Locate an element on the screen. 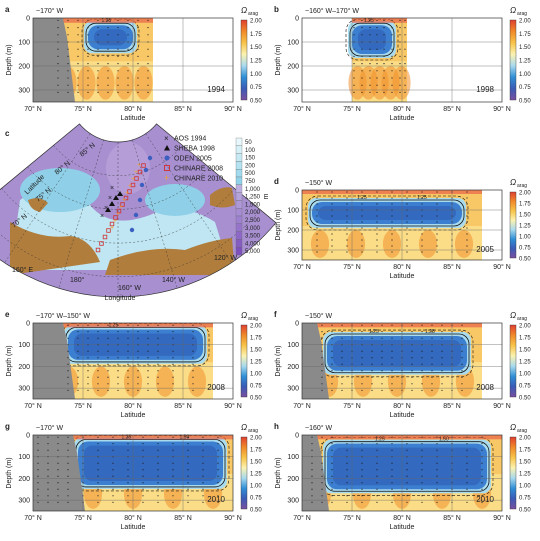  station-aos-1994: × is located at coordinates (112, 188).